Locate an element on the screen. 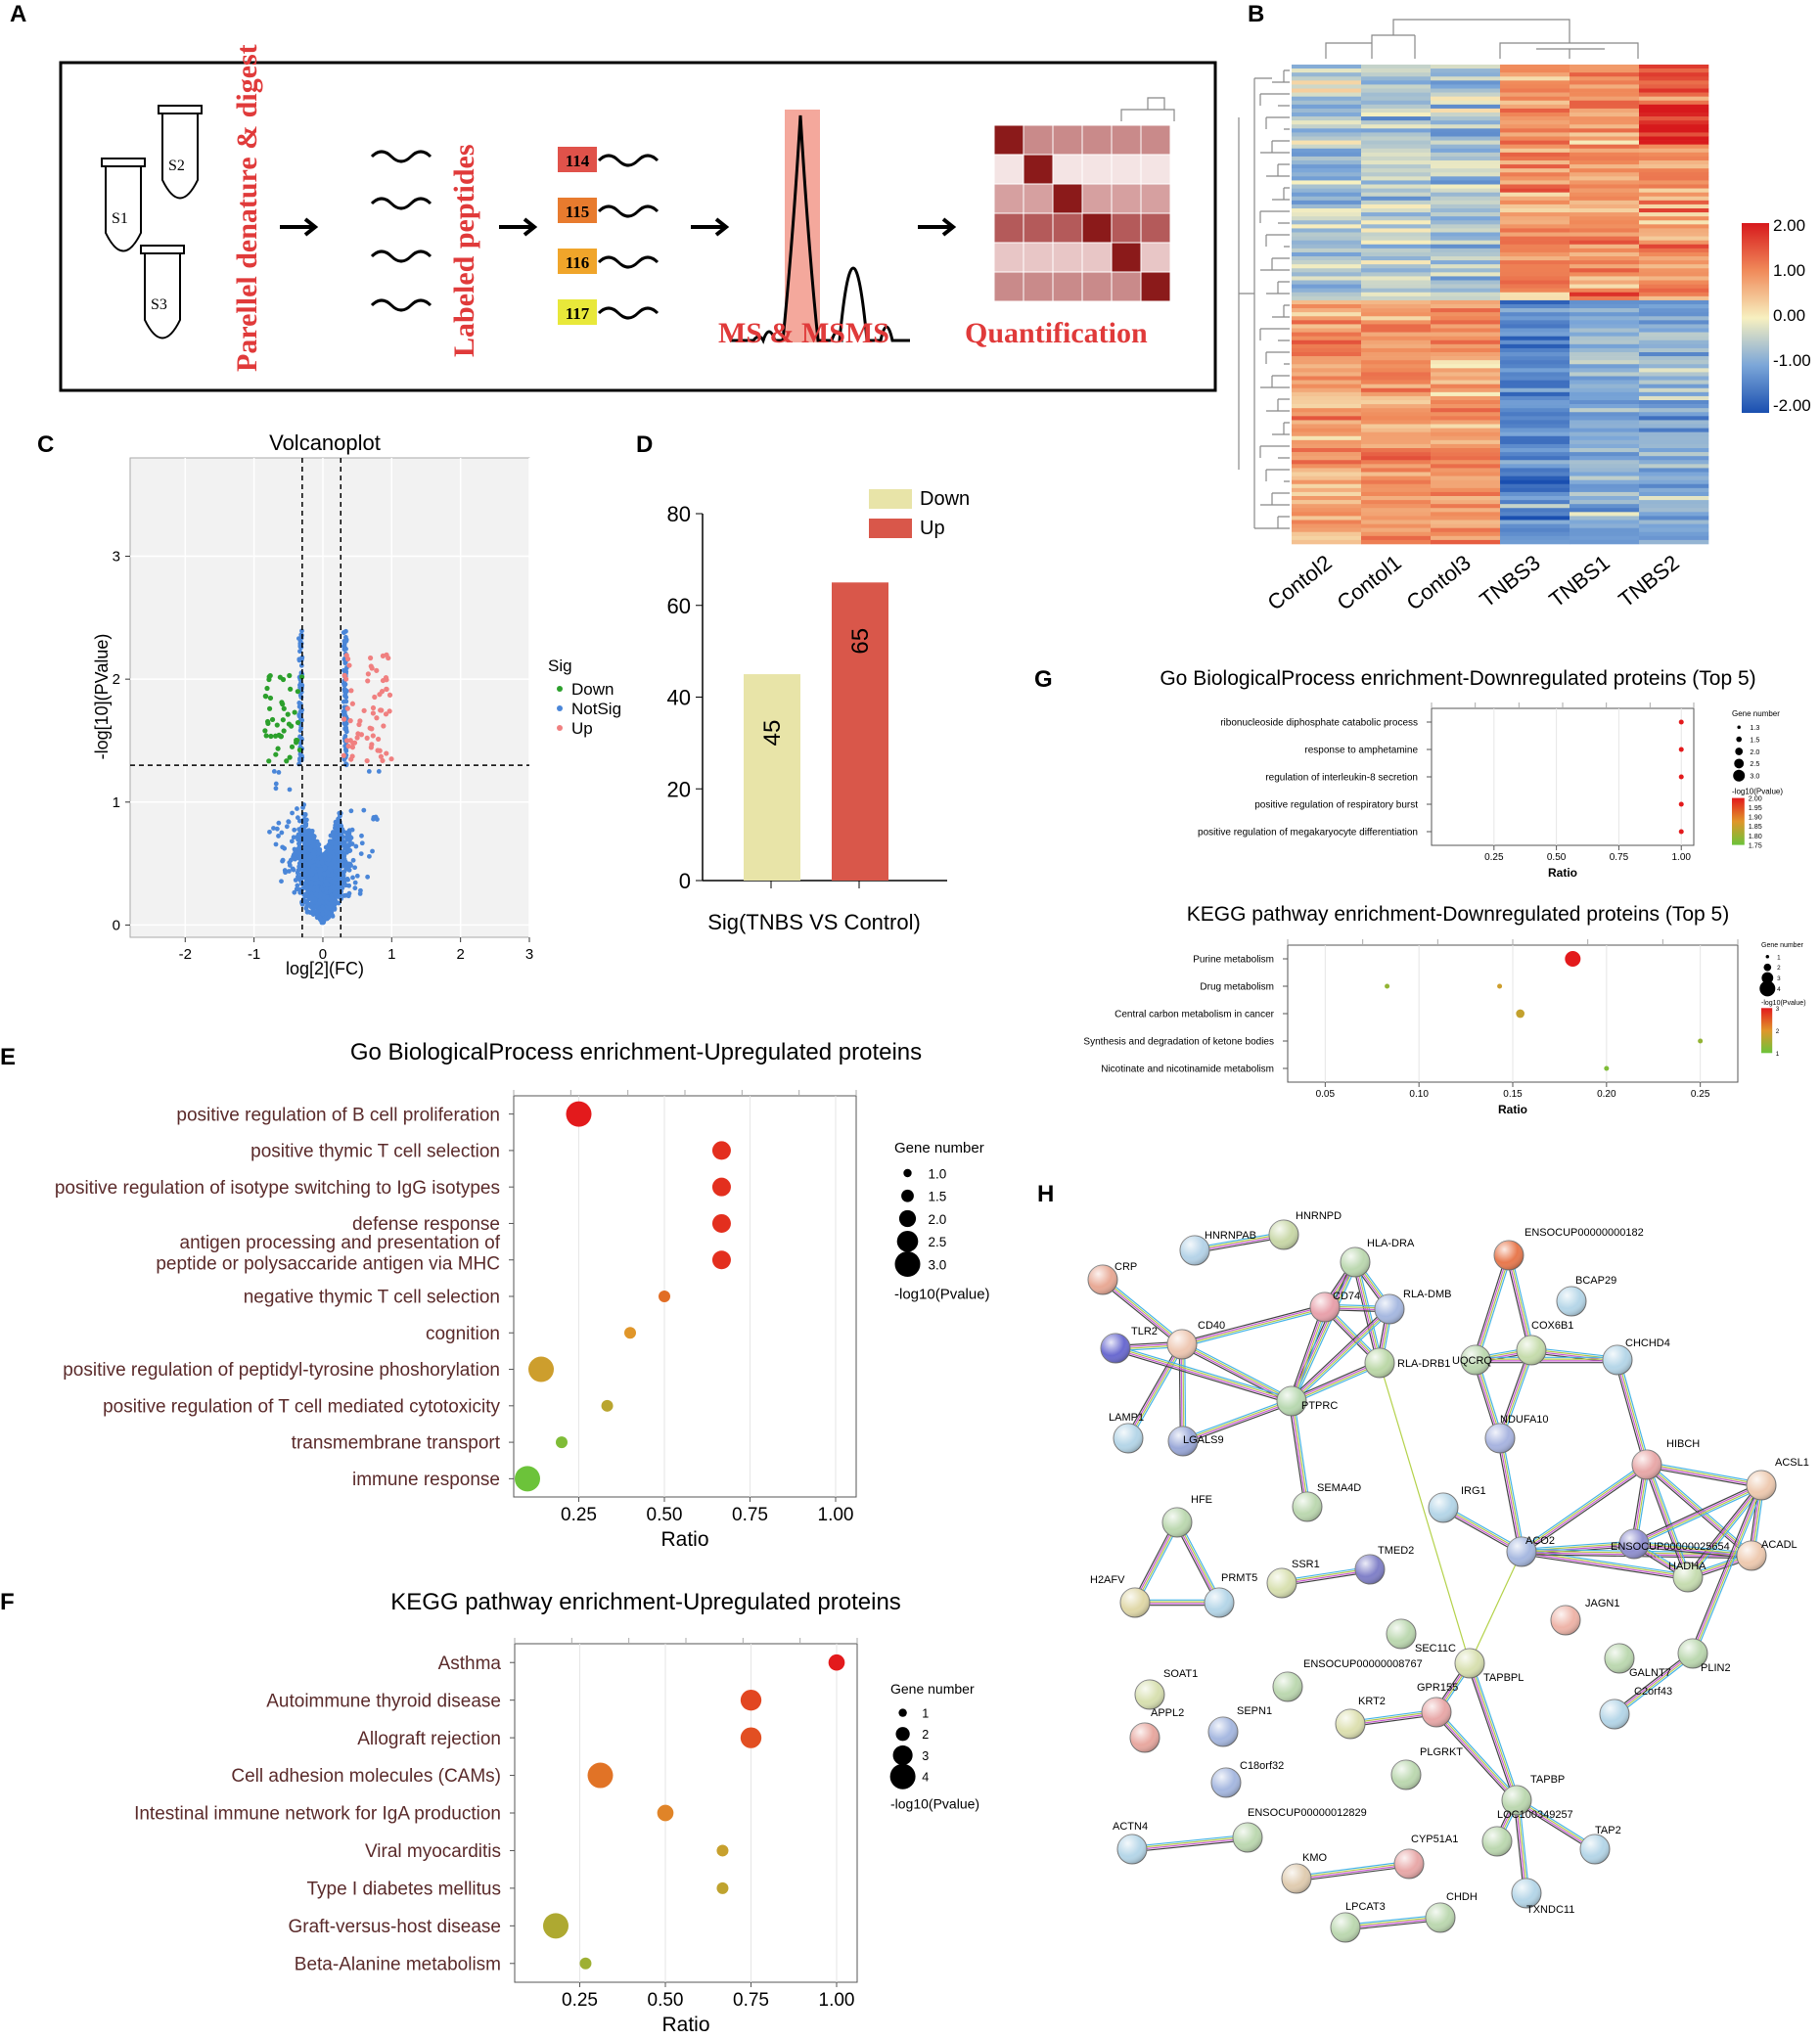  dotplot-xtick: 0.15 is located at coordinates (1513, 1094).